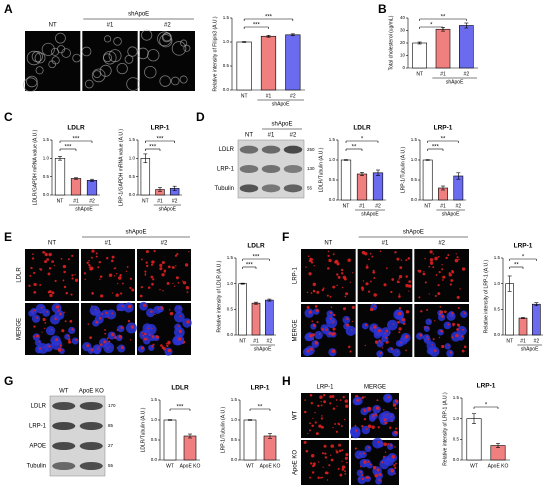 The width and height of the screenshot is (550, 491). I want to click on y-tick-label: 1.0, so click(132, 158).